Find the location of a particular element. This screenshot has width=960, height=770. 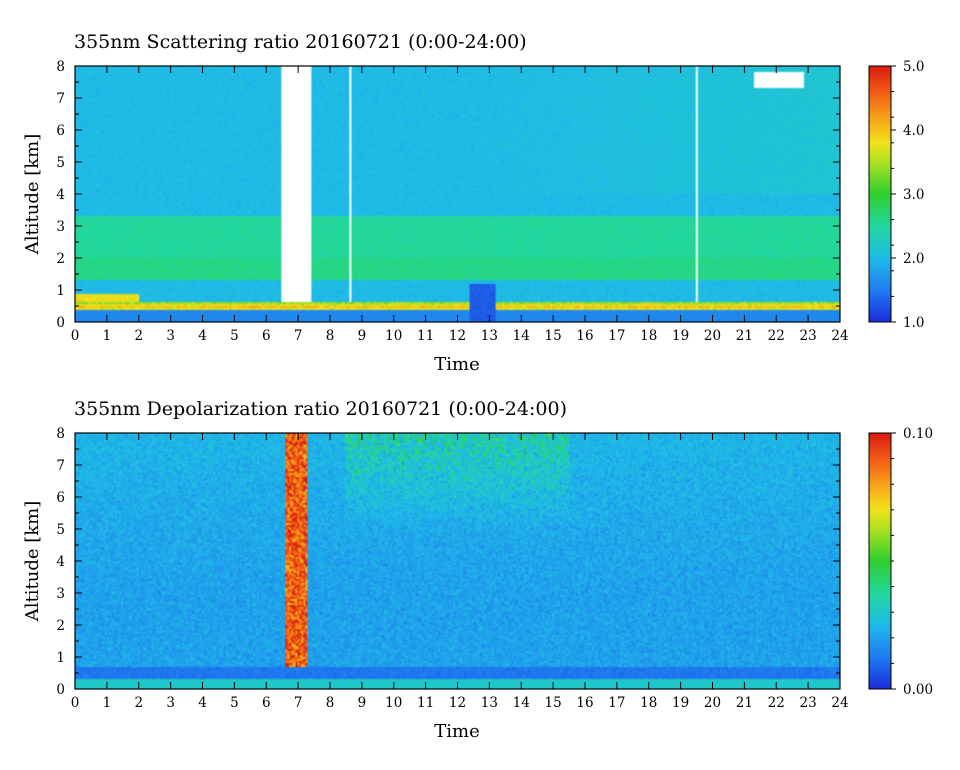

colorbar-tick-label: 0.10 is located at coordinates (918, 434).